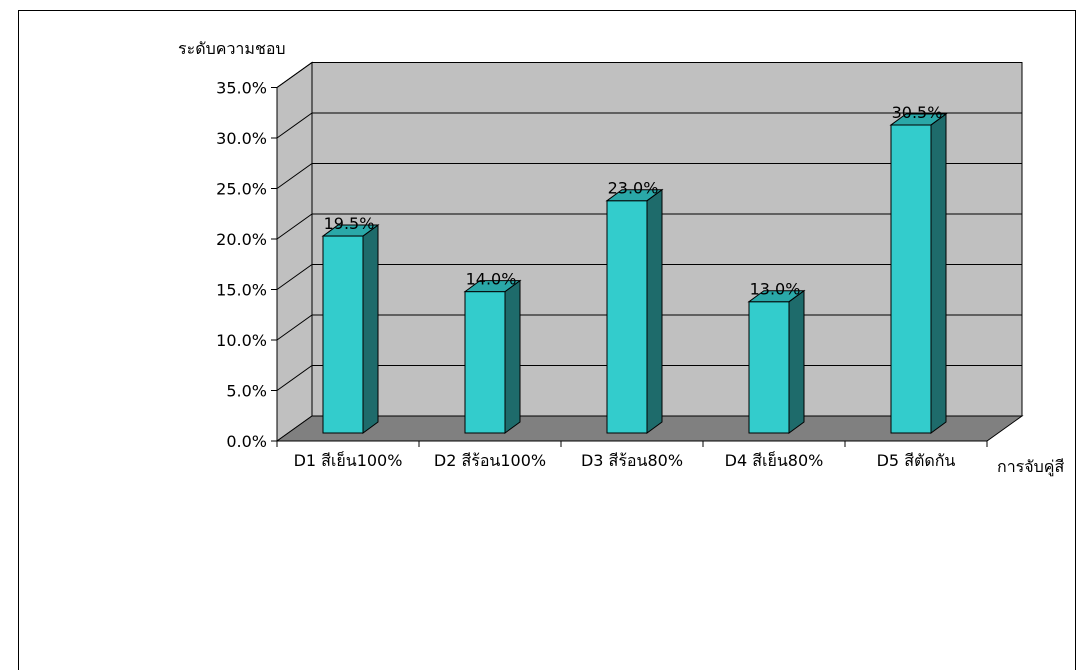 This screenshot has width=1087, height=670. I want to click on data-label: 30.5%, so click(917, 112).